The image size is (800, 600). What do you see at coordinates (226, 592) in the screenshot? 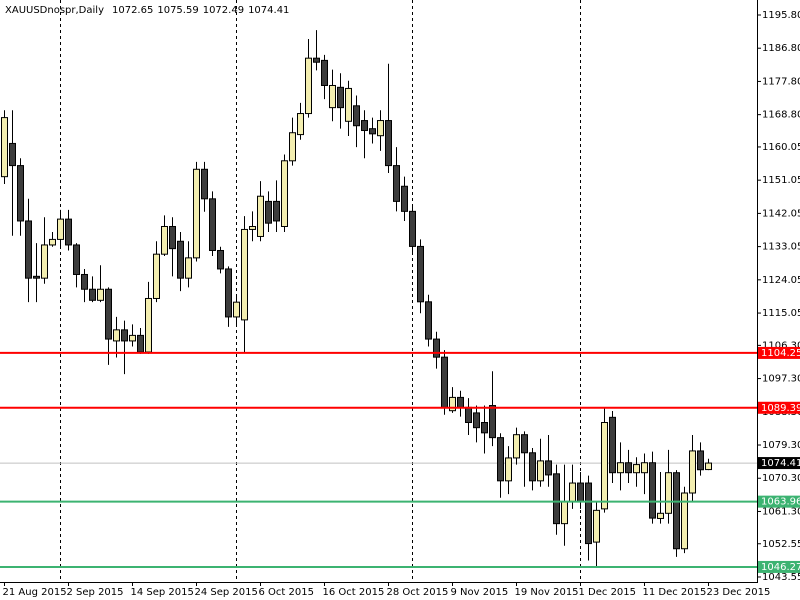
I see `x-tick-label: 24 Sep 2015` at bounding box center [226, 592].